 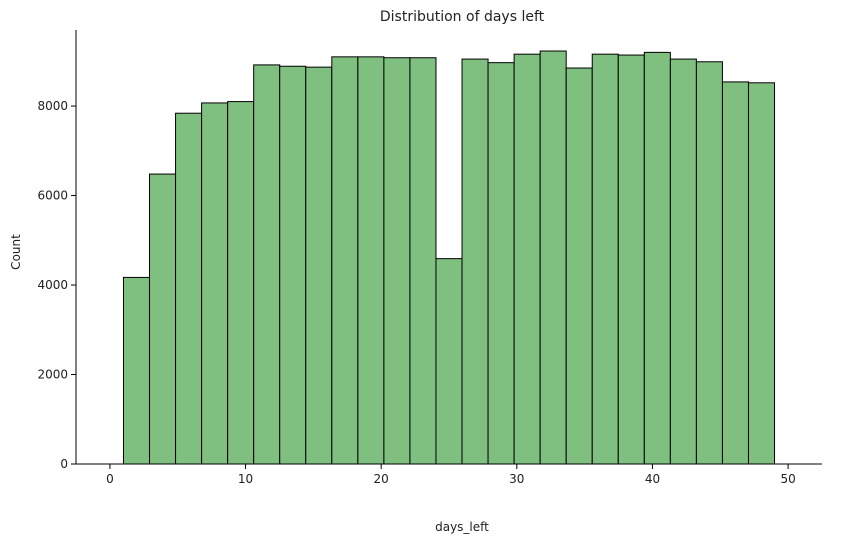 I want to click on x-tick-label: 10, so click(x=245, y=479).